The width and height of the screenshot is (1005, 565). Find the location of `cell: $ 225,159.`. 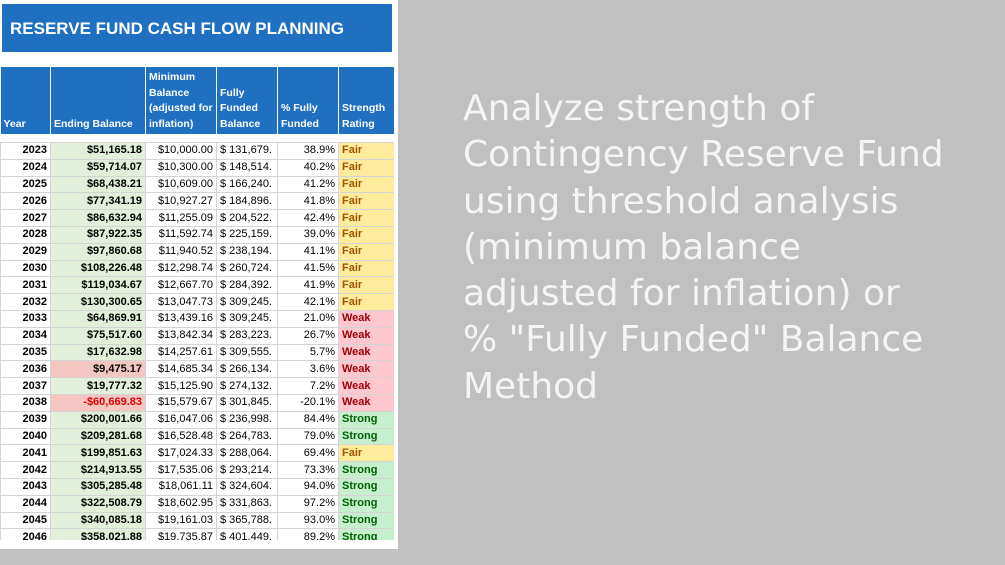

cell: $ 225,159. is located at coordinates (247, 234).